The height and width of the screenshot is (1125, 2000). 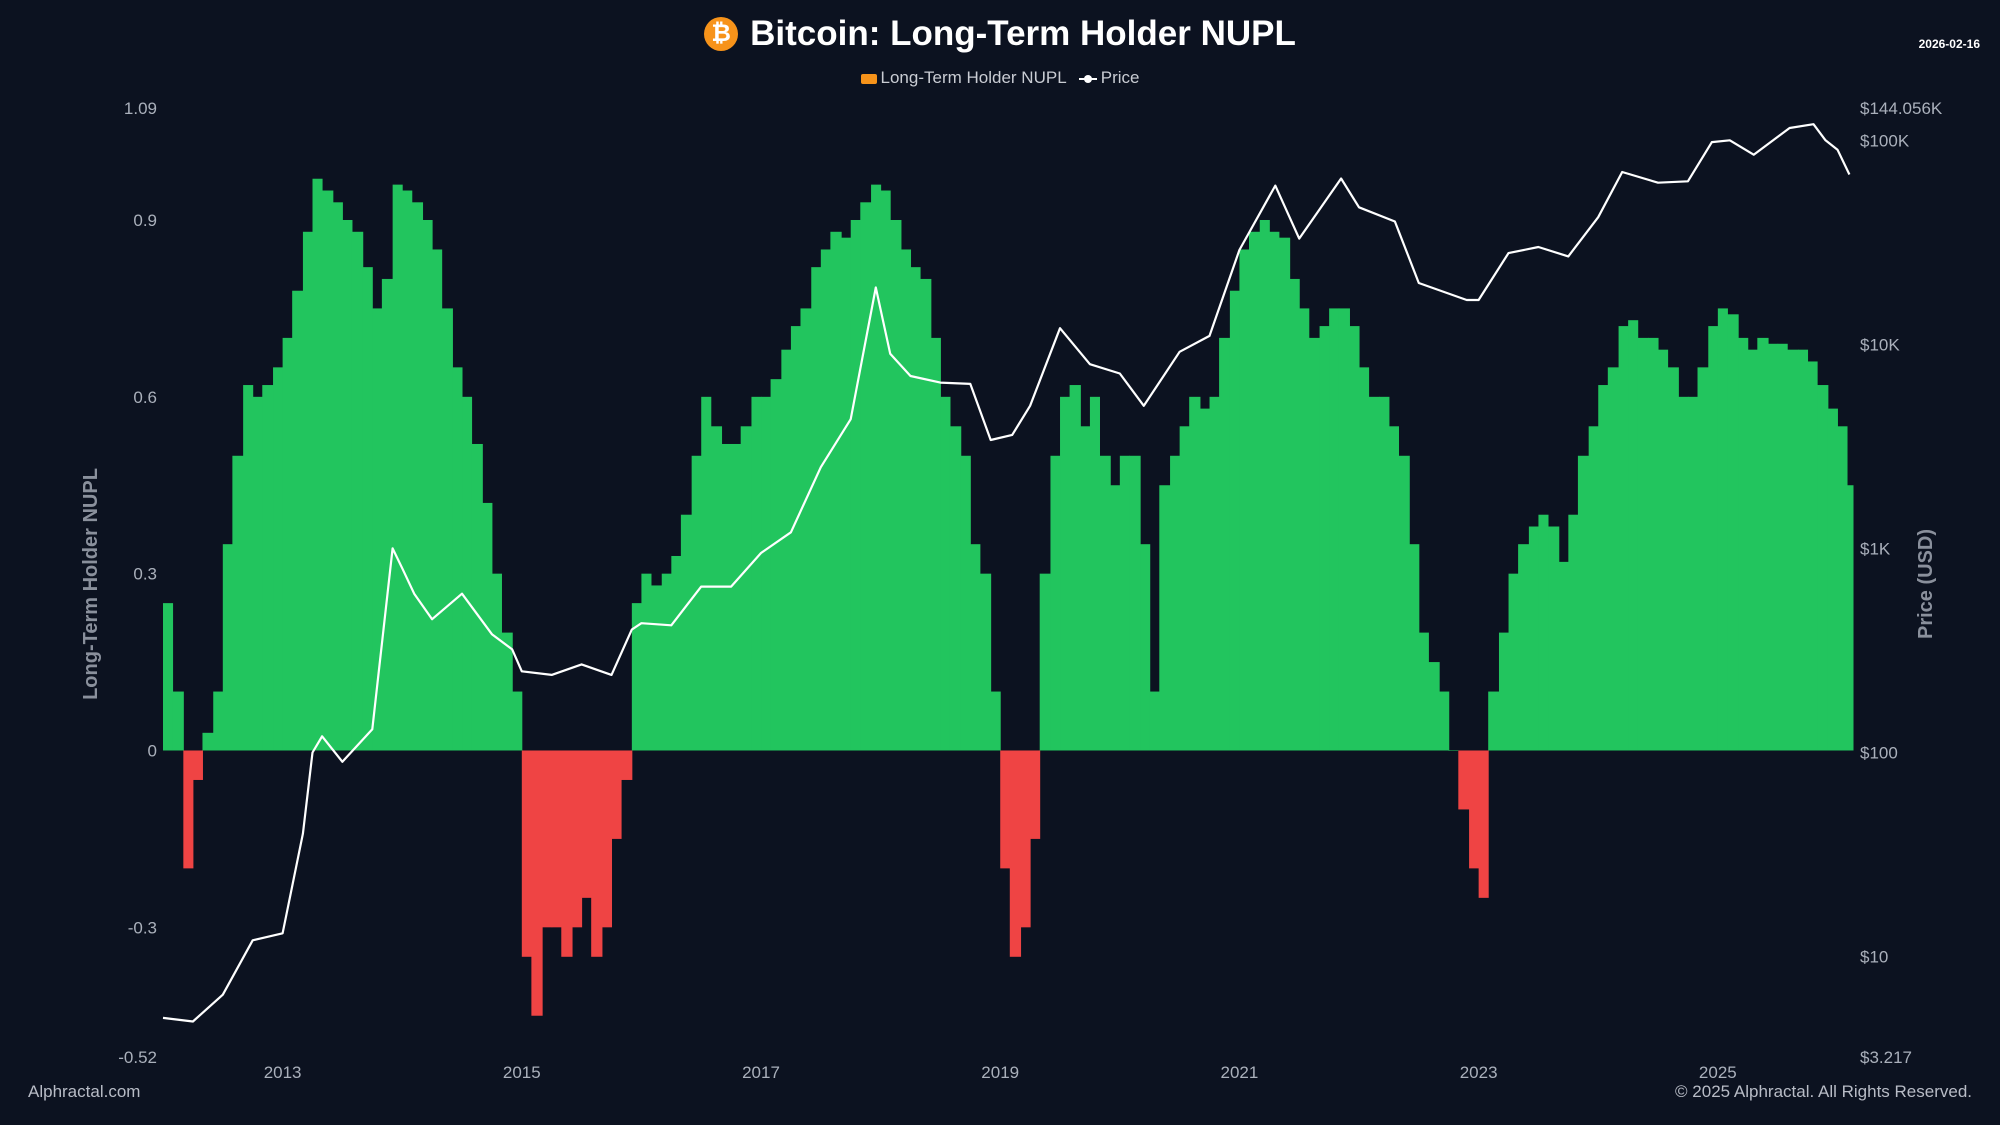 What do you see at coordinates (152, 750) in the screenshot?
I see `y-tick-label: 0` at bounding box center [152, 750].